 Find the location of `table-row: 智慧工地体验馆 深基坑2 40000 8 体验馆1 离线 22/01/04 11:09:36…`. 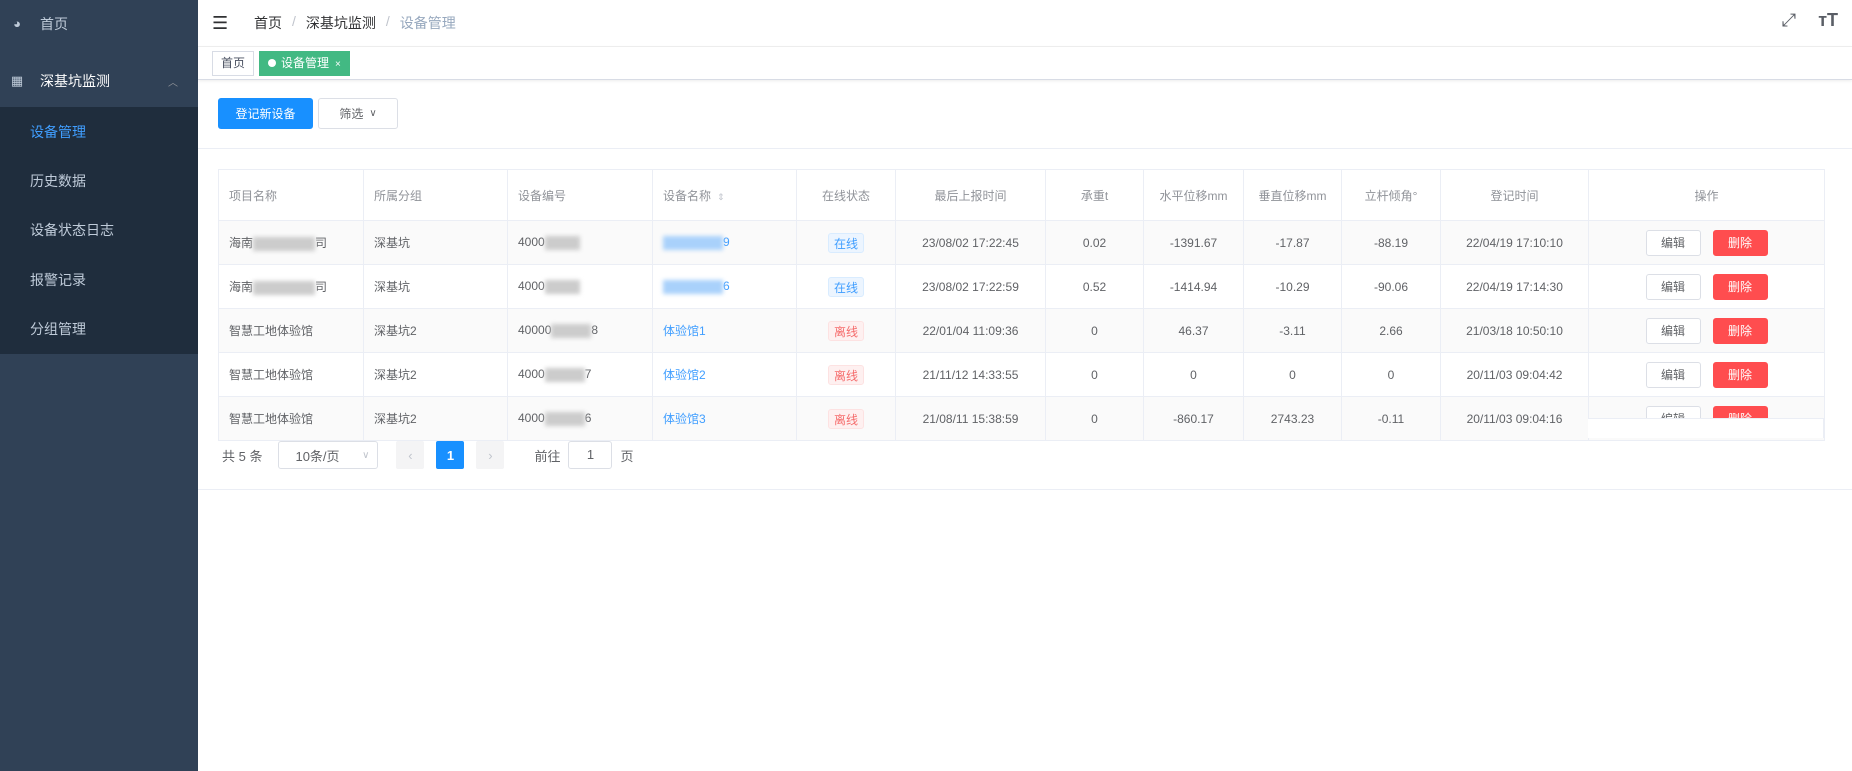

table-row: 智慧工地体验馆 深基坑2 40000 8 体验馆1 离线 22/01/04 11:09:36… is located at coordinates (1021, 330).